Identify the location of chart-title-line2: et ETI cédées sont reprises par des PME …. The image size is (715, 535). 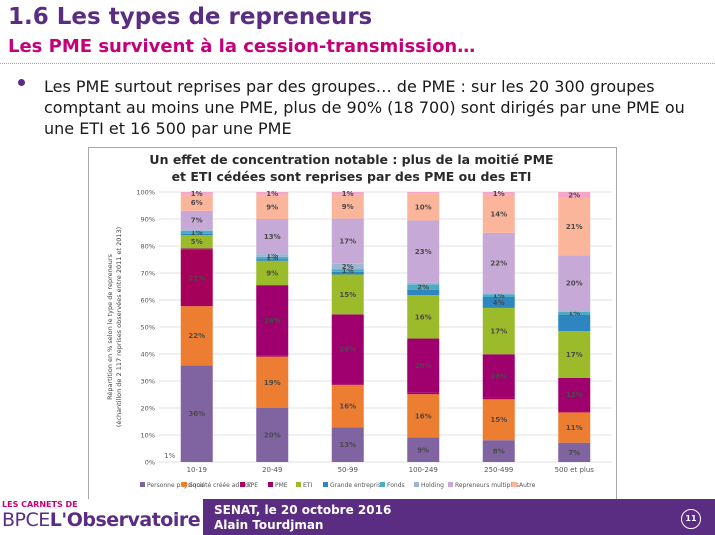
(351, 176).